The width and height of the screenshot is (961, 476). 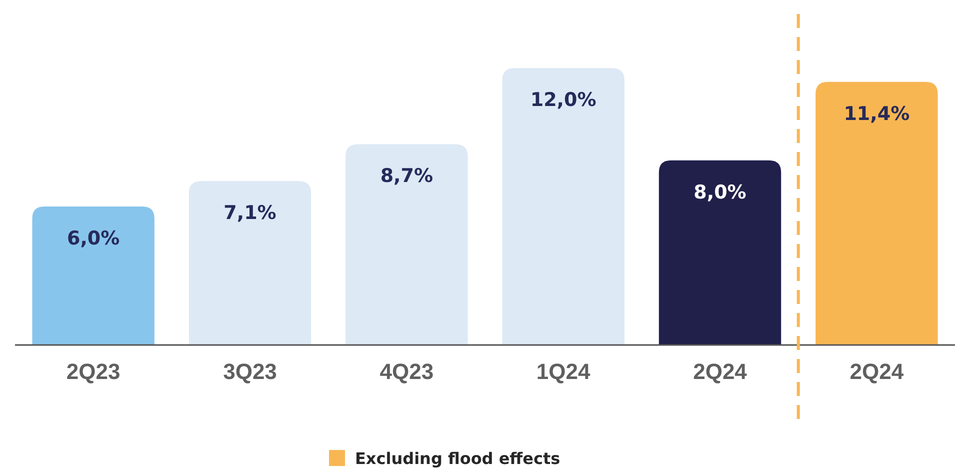 I want to click on x-tick-label: 2Q23, so click(x=93, y=371).